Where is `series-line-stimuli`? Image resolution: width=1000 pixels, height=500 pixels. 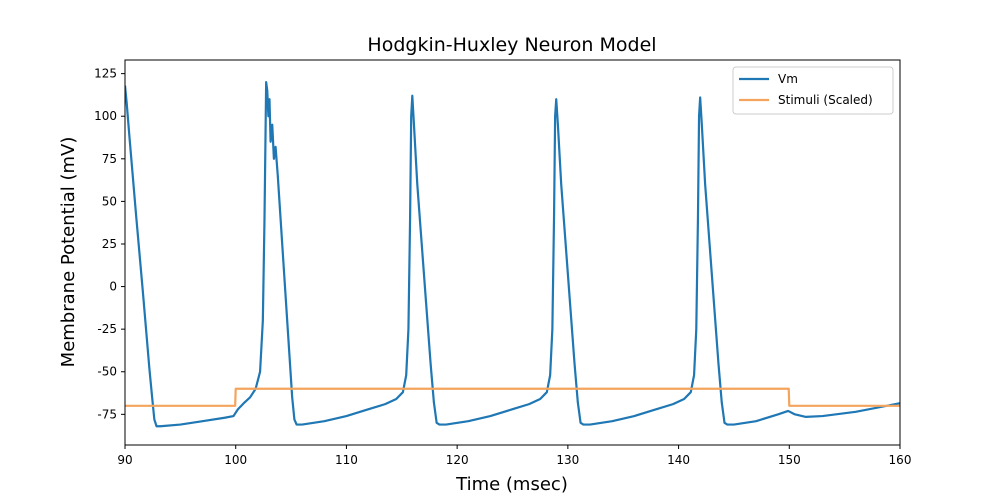
series-line-stimuli is located at coordinates (512, 397).